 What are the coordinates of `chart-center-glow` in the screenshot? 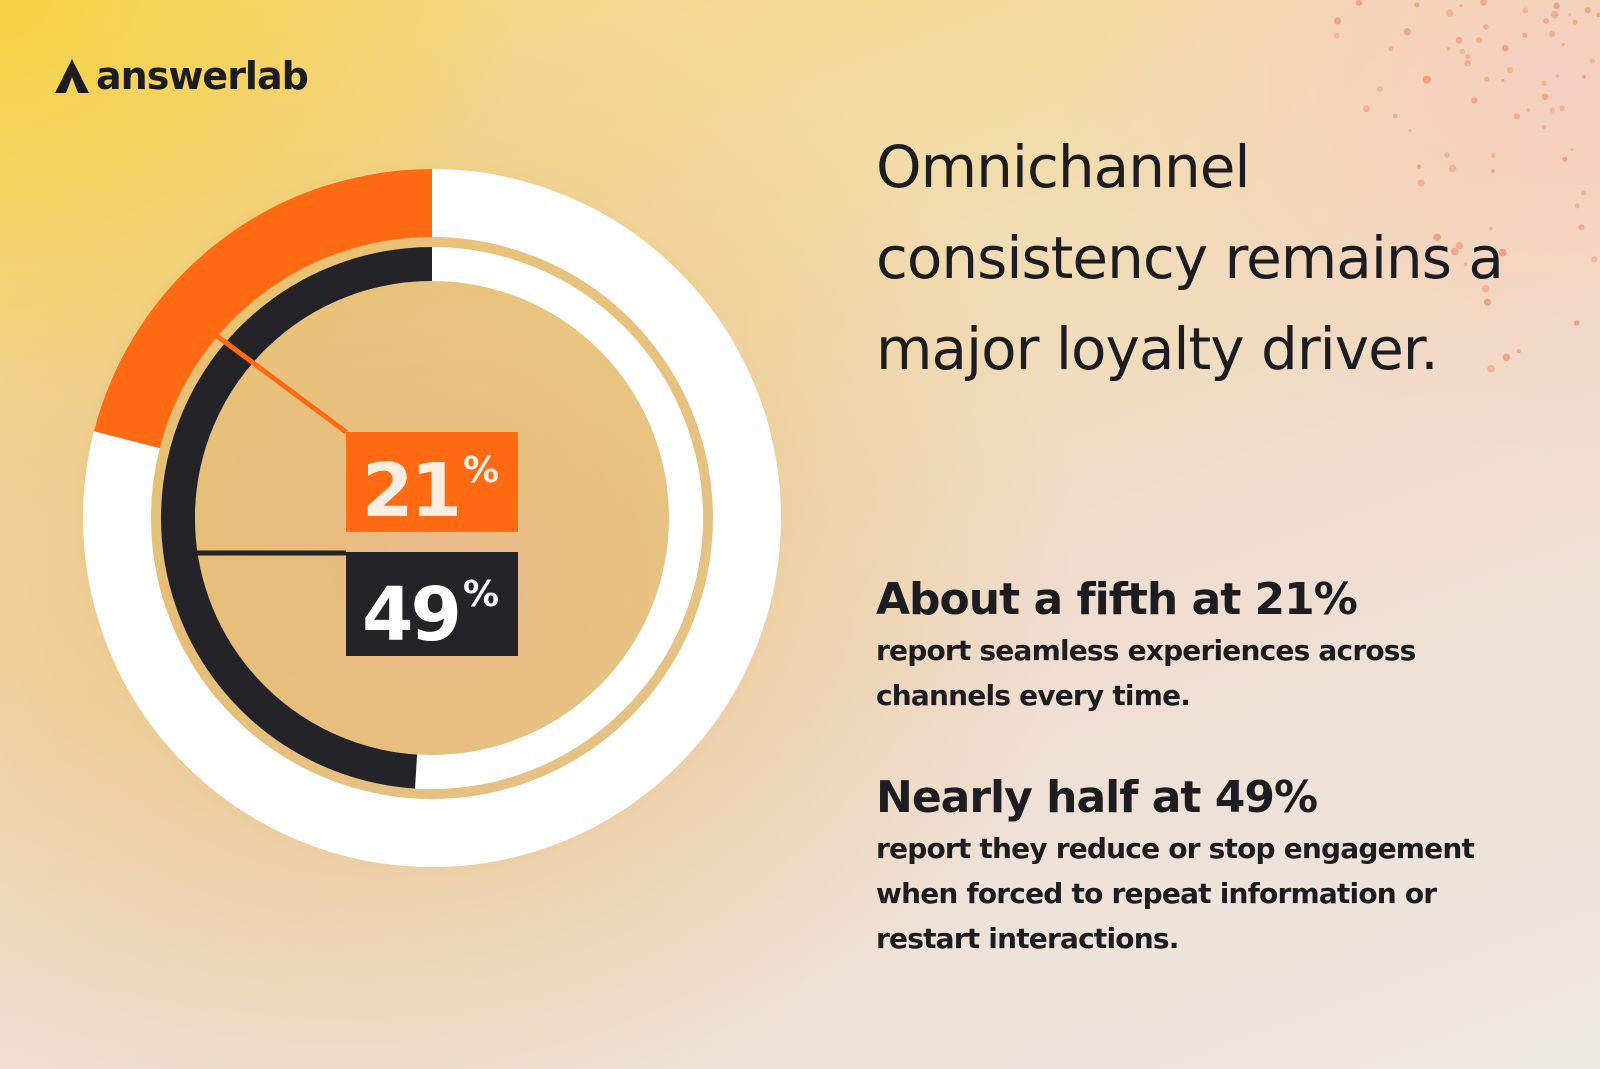 It's located at (430, 540).